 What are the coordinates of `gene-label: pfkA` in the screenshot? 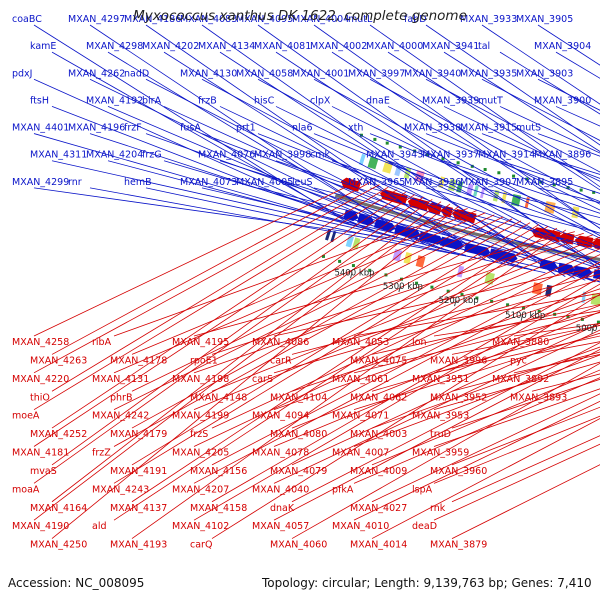 It's located at (343, 489).